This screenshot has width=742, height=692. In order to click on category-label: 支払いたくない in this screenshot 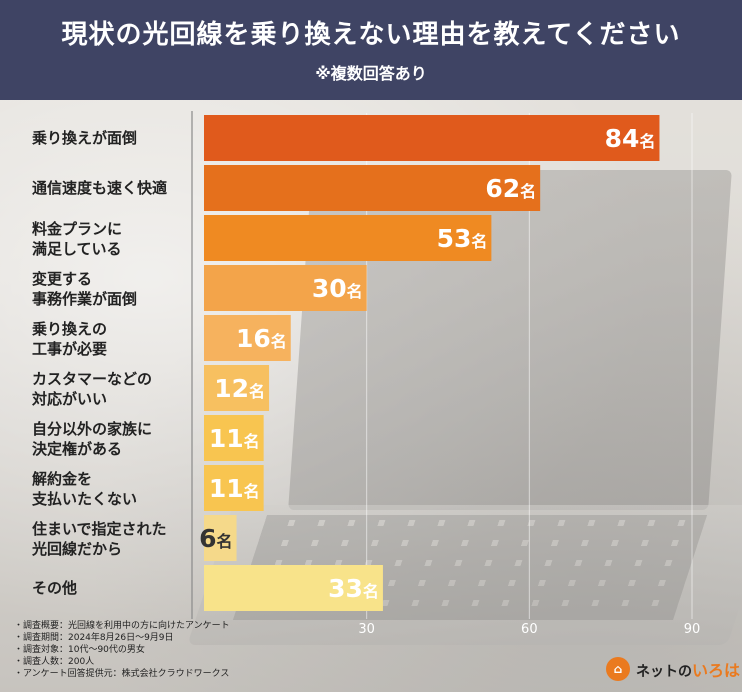, I will do `click(84, 499)`.